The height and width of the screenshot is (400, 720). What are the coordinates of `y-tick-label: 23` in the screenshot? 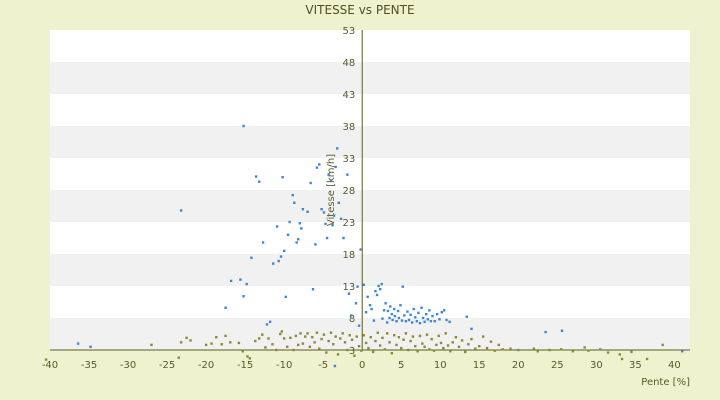 It's located at (348, 223).